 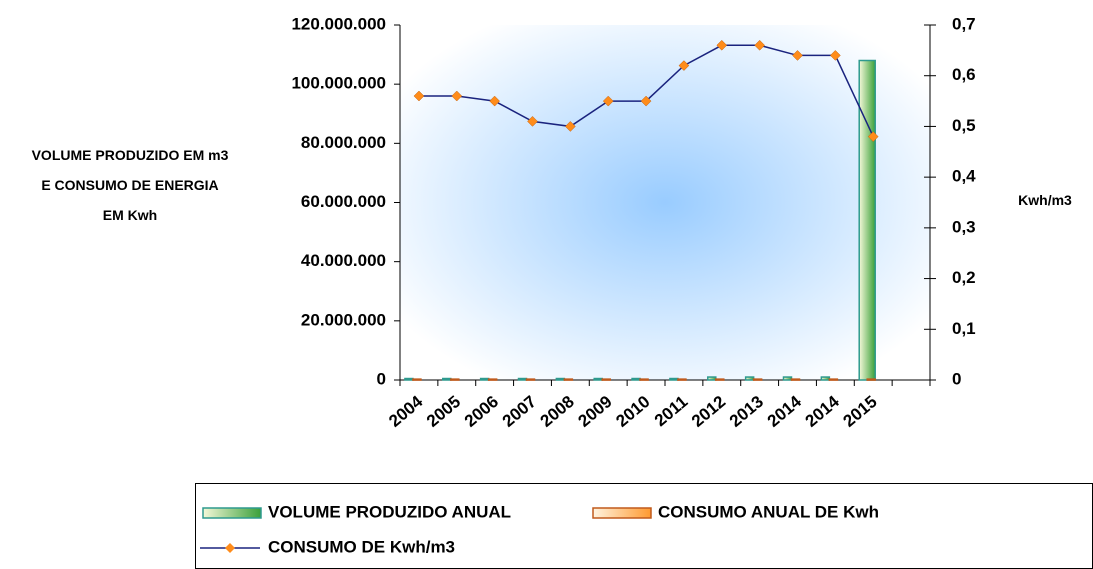 What do you see at coordinates (338, 83) in the screenshot?
I see `y-tick-label: 100.000.000` at bounding box center [338, 83].